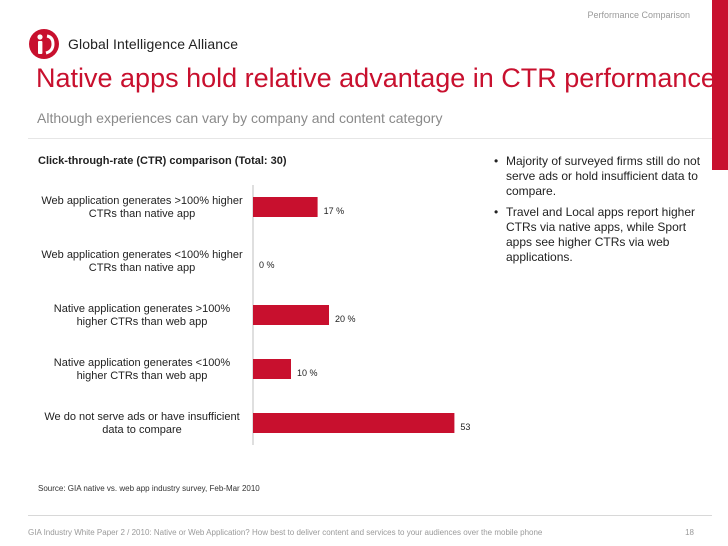 Image resolution: width=728 pixels, height=546 pixels. Describe the element at coordinates (142, 201) in the screenshot. I see `category-label-line: Web application generates >100% higher` at that location.